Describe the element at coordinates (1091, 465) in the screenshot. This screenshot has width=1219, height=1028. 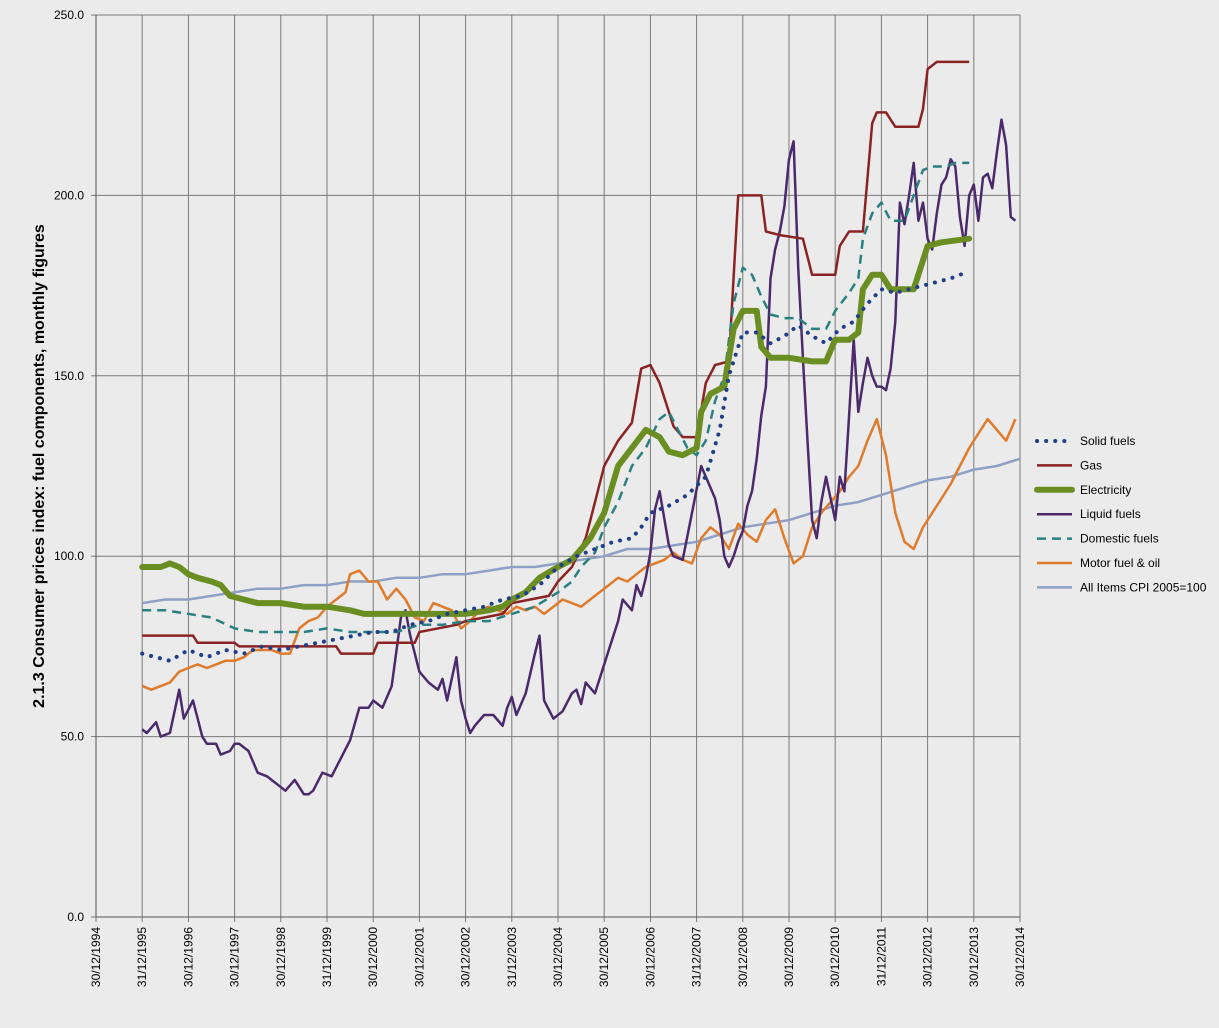
I see `legend-label-gas: Gas` at that location.